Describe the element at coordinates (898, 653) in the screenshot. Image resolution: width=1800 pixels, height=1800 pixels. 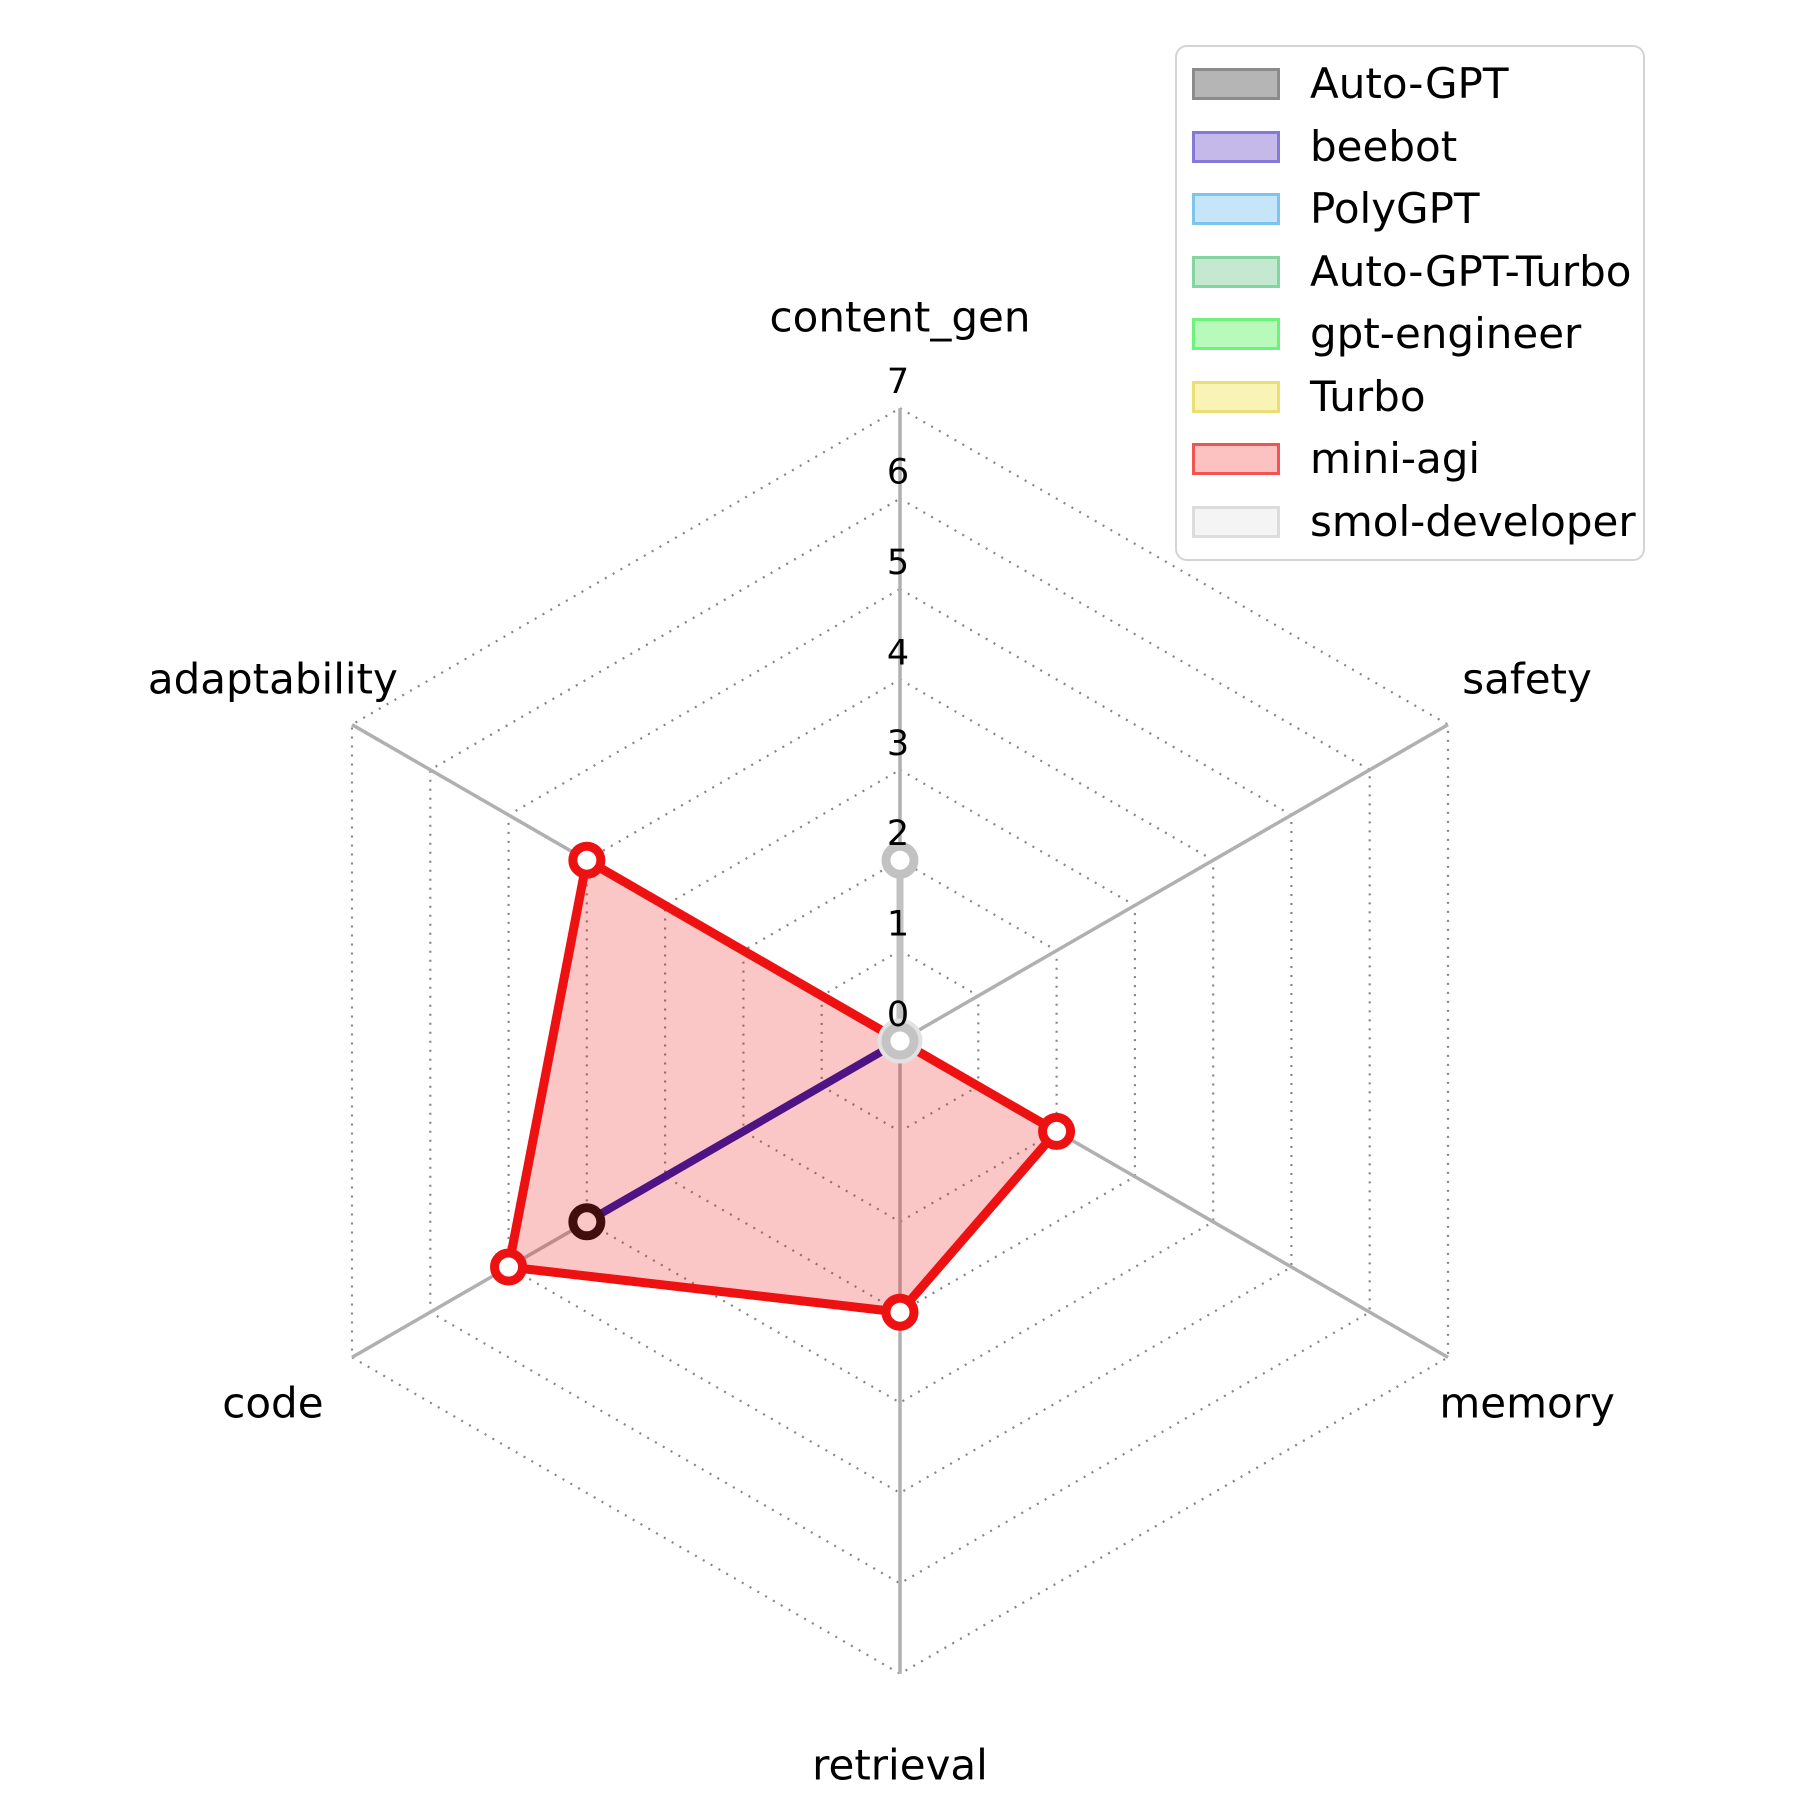
I see `r-tick-label-4: 4` at that location.